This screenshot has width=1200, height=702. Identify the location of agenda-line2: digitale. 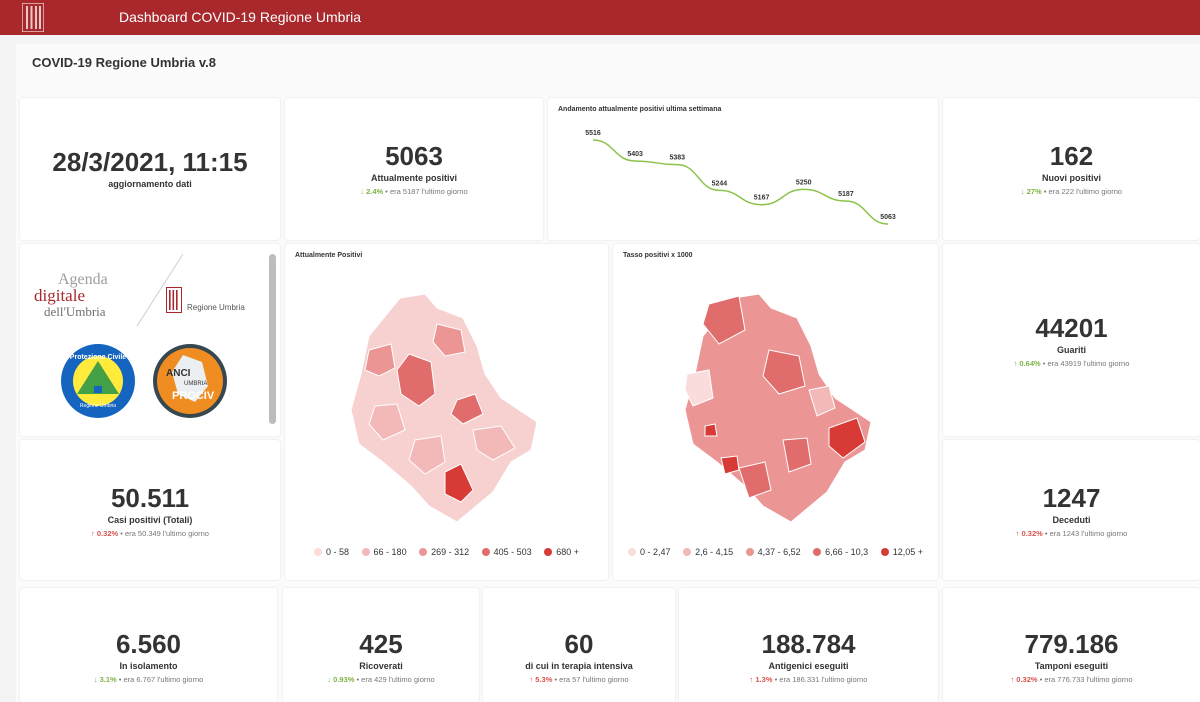
(59, 295).